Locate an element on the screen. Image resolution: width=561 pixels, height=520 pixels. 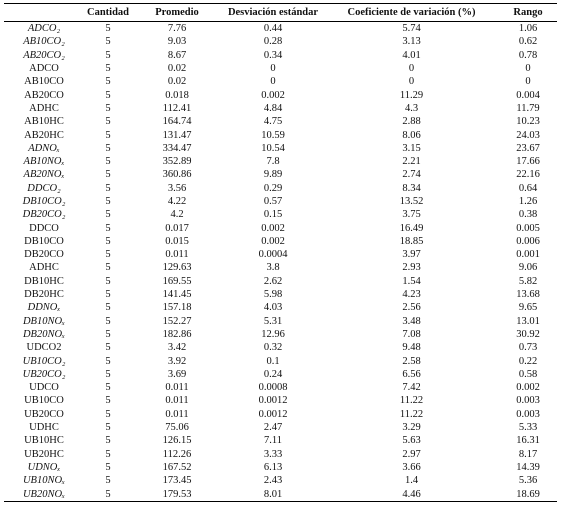
row-label: UB10CO₂ is located at coordinates (44, 361).